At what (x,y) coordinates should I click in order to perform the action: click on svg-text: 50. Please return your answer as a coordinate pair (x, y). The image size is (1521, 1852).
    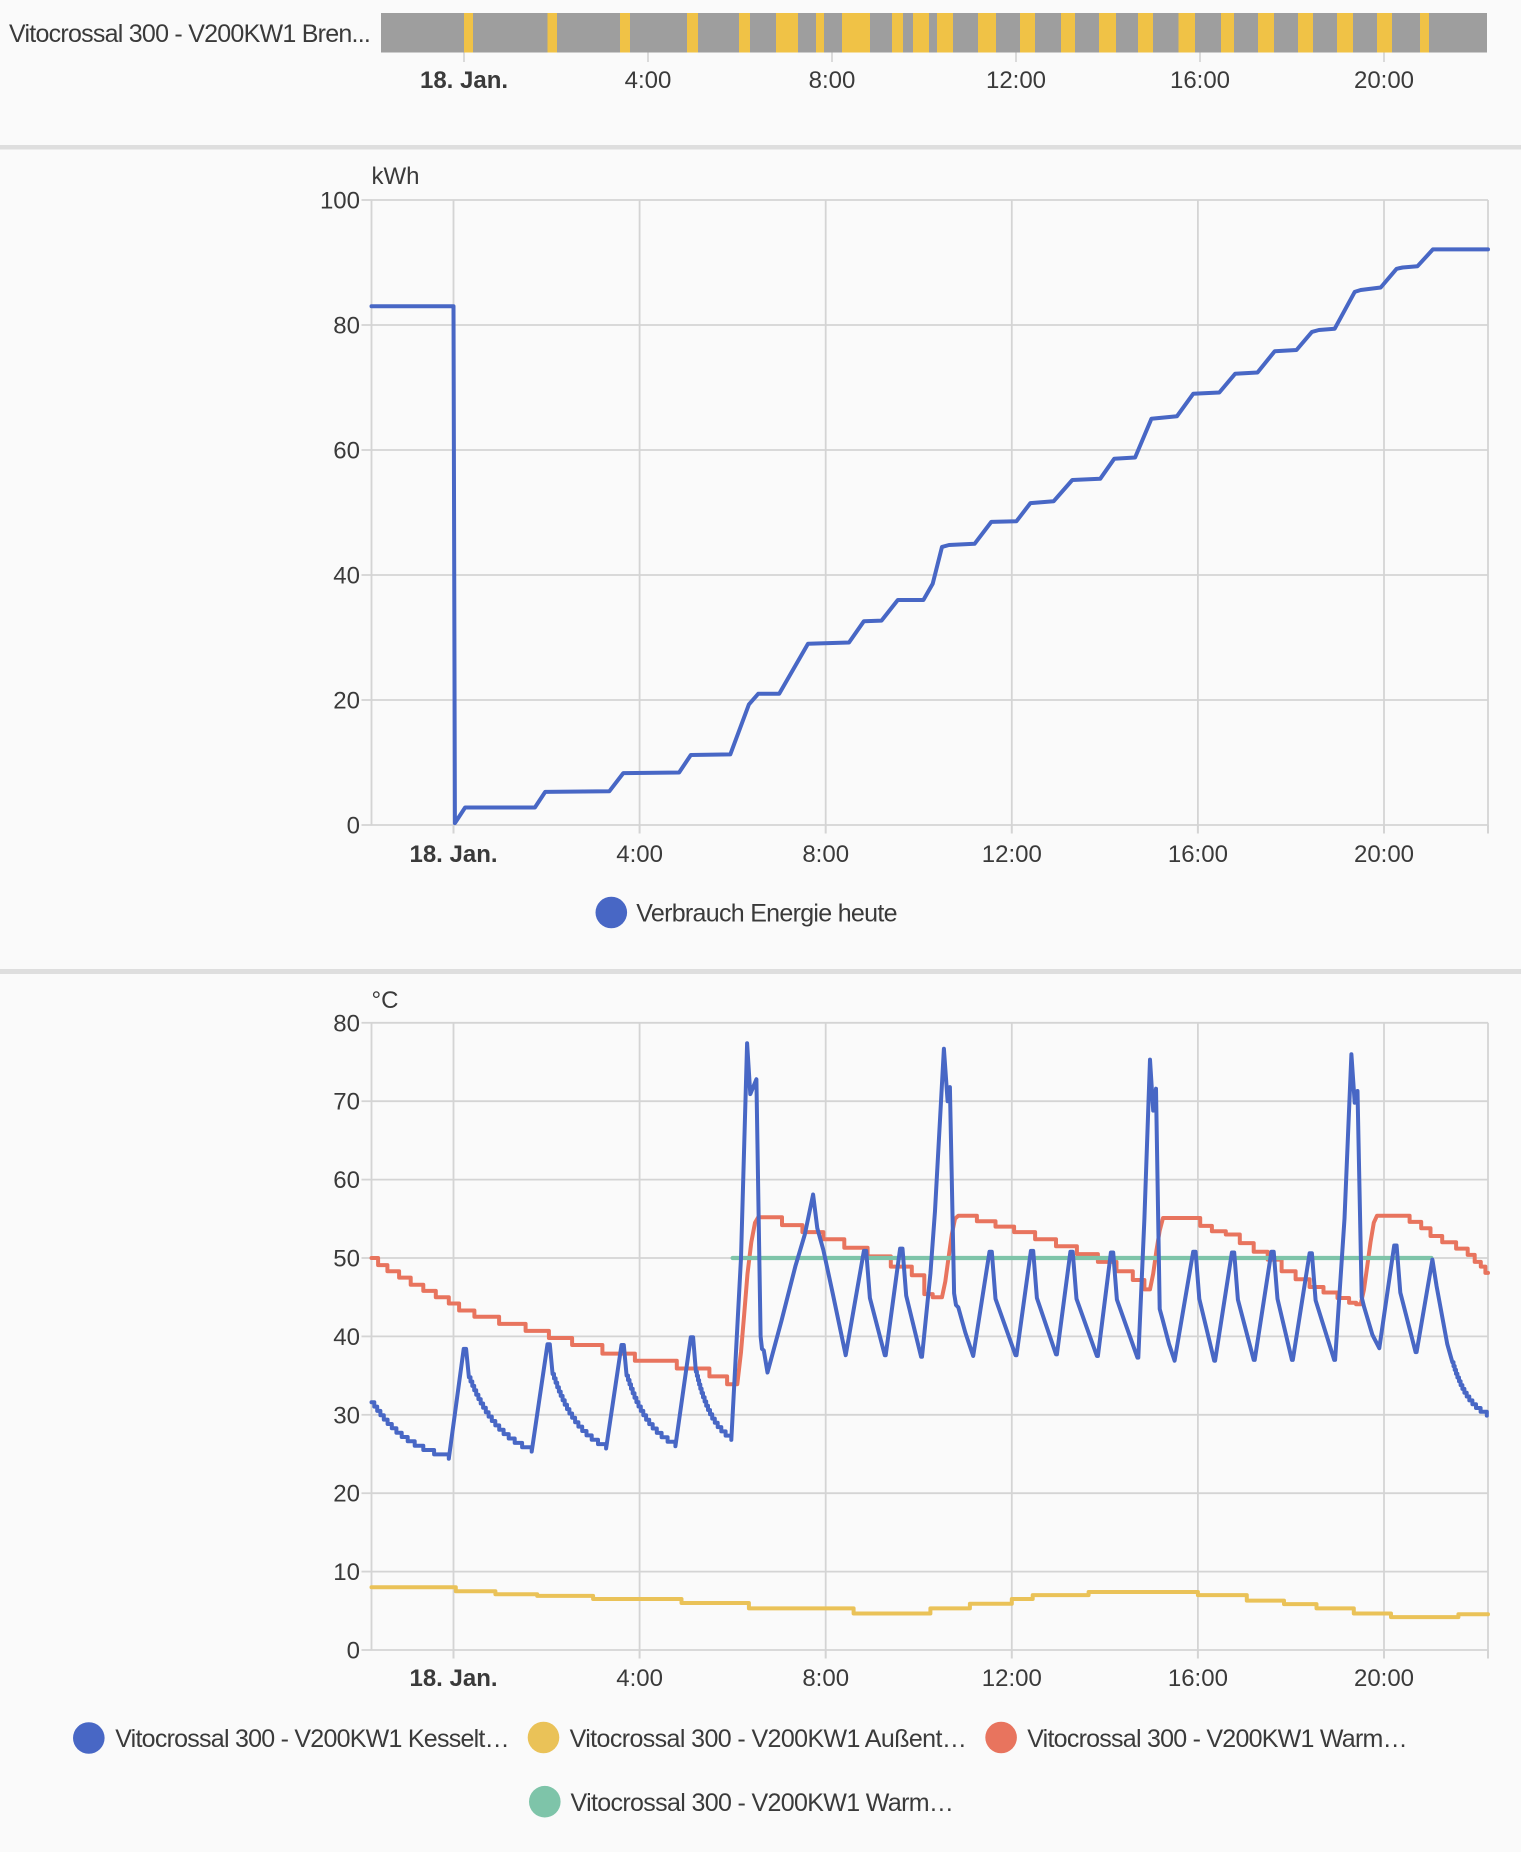
    Looking at the image, I should click on (346, 1259).